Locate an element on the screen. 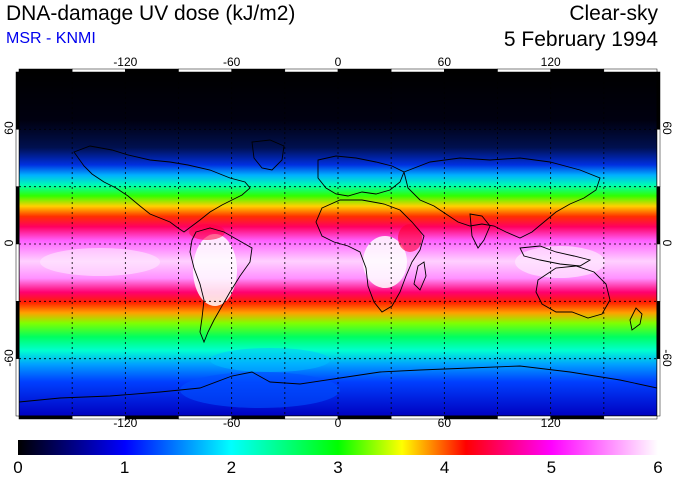 This screenshot has width=678, height=480. lon-tick-label-top: -60 is located at coordinates (231, 62).